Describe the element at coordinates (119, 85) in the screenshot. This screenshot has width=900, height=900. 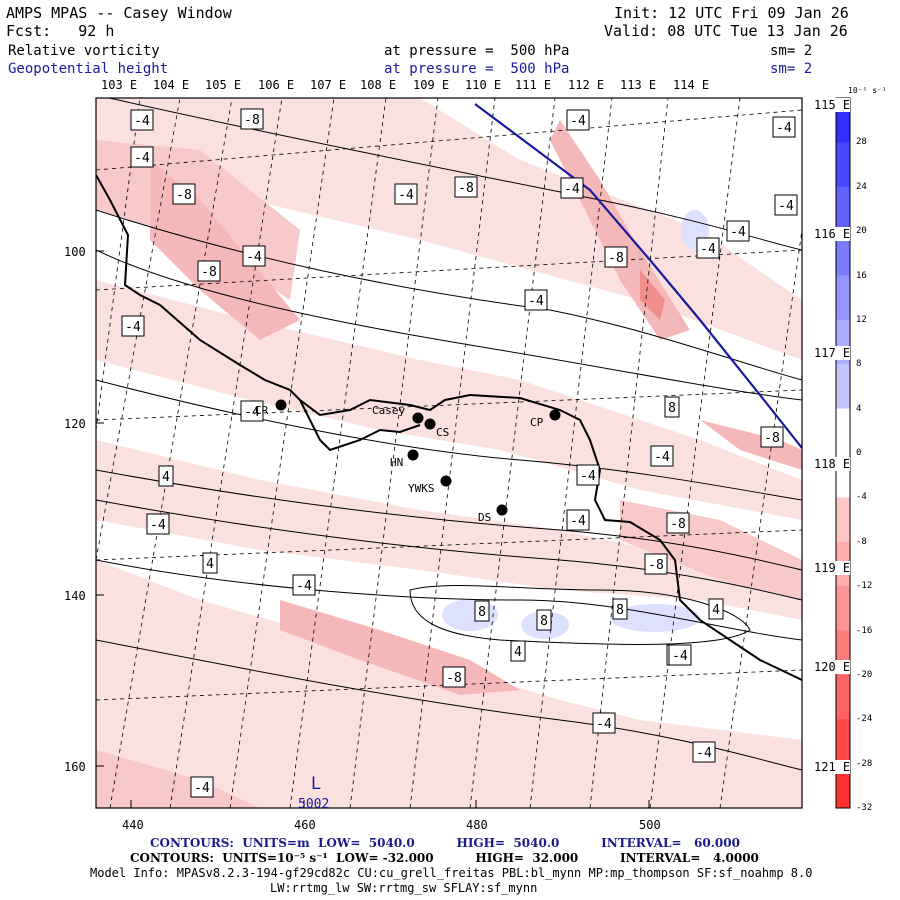
I see `lon-label-top: 103 E` at that location.